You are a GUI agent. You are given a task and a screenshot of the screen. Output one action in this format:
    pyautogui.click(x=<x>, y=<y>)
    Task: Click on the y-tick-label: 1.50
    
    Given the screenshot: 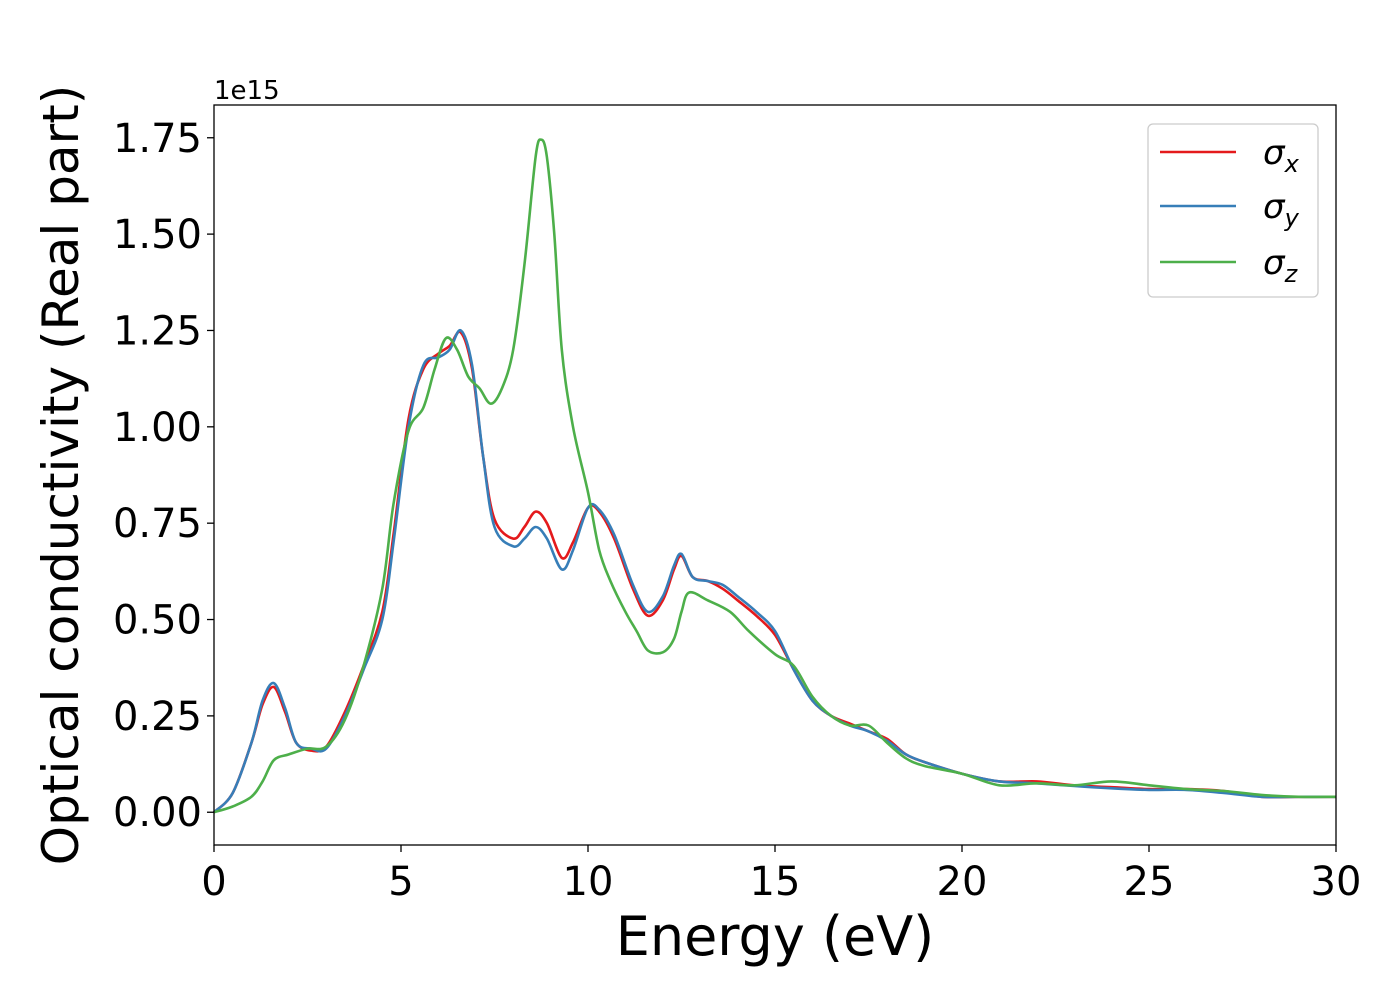 What is the action you would take?
    pyautogui.click(x=157, y=235)
    